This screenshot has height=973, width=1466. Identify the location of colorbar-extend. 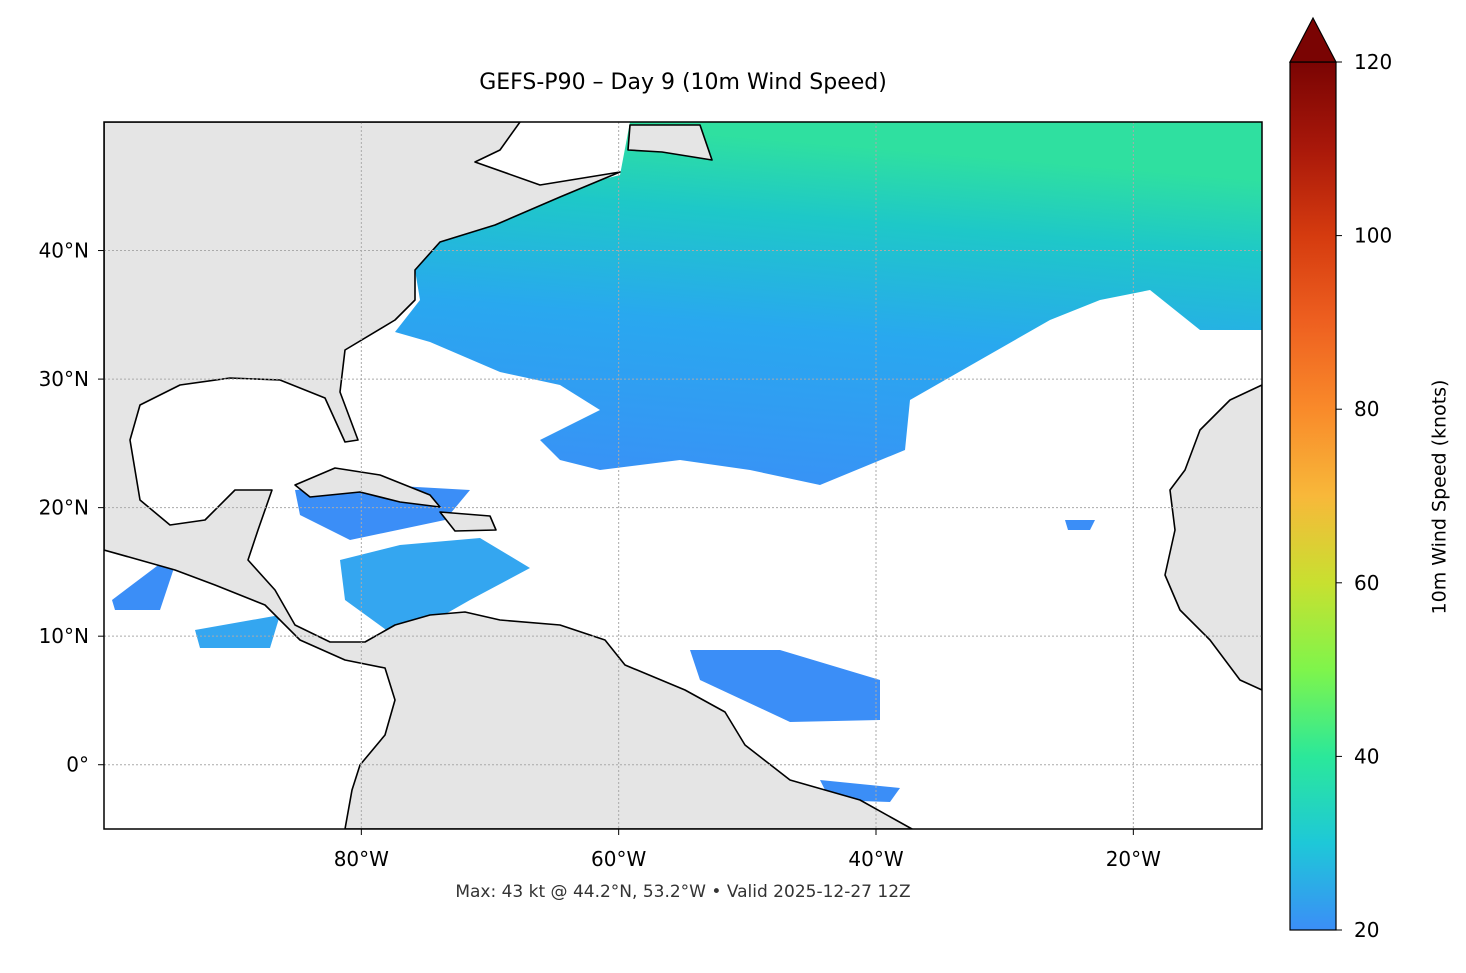
(1313, 39).